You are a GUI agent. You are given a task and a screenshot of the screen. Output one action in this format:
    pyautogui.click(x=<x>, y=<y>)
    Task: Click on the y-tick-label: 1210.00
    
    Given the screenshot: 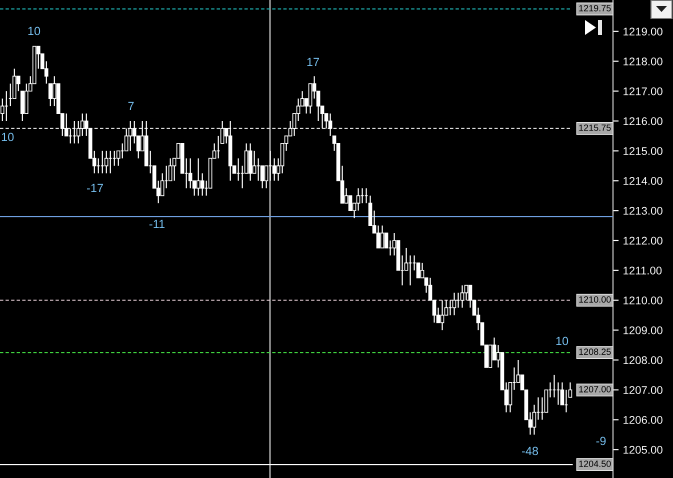 What is the action you would take?
    pyautogui.click(x=643, y=300)
    